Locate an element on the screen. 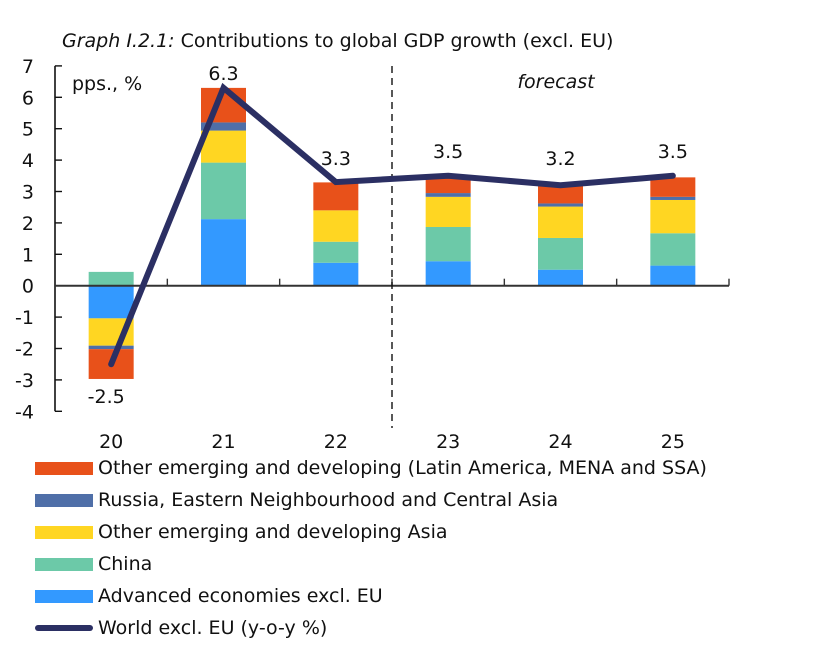 This screenshot has height=672, width=836. y-axis-unit-label: pps., % is located at coordinates (107, 84).